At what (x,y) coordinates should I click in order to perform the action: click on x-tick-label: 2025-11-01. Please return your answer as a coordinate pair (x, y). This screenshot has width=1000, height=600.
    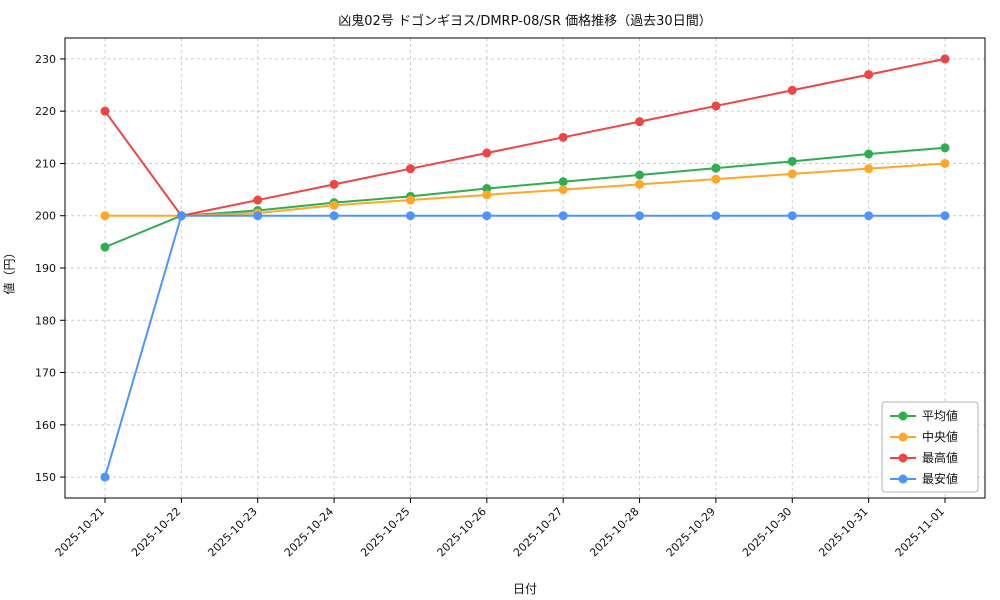
    Looking at the image, I should click on (920, 532).